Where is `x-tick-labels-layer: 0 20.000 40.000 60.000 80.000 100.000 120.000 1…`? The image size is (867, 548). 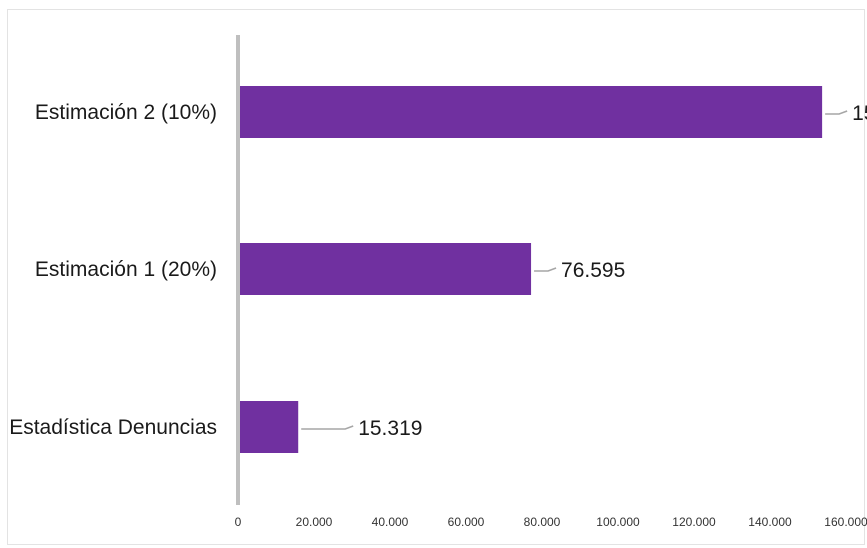
x-tick-labels-layer: 0 20.000 40.000 60.000 80.000 100.000 120.000 1… is located at coordinates (551, 522).